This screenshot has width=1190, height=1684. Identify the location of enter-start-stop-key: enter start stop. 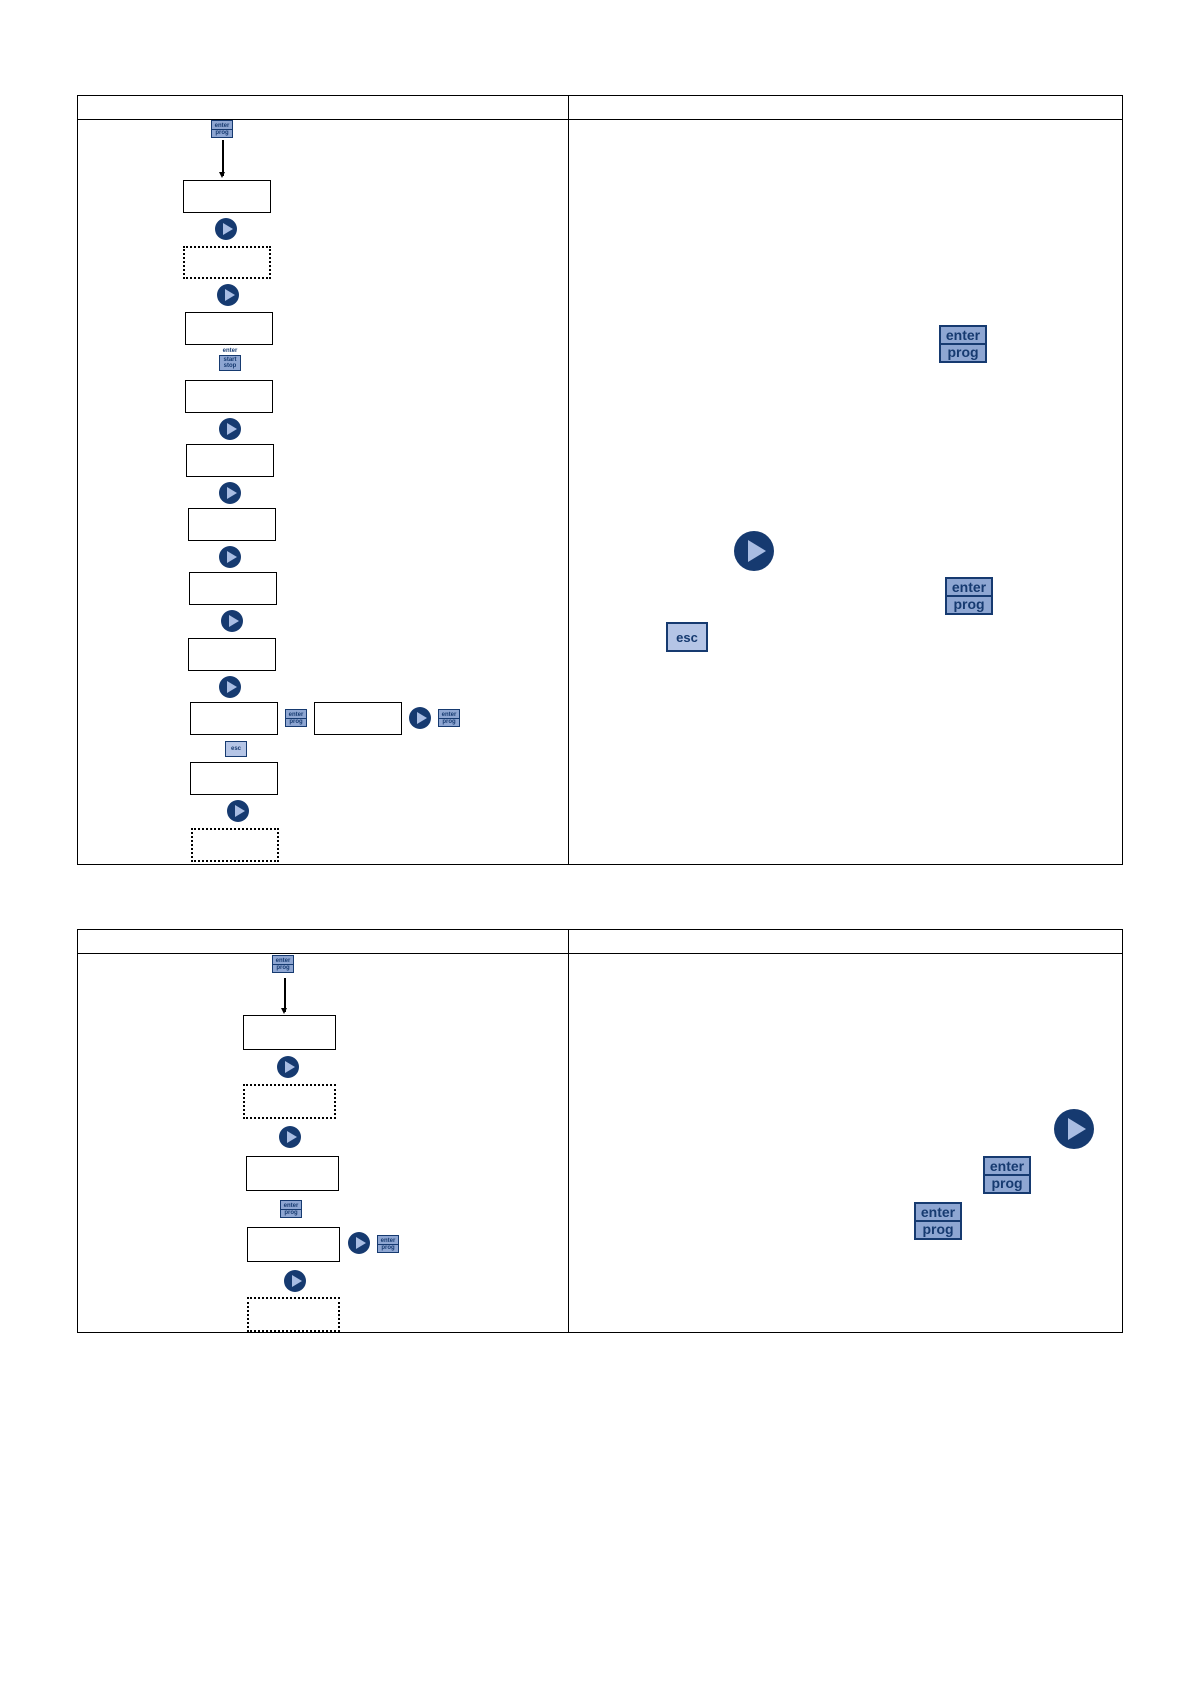
(230, 361).